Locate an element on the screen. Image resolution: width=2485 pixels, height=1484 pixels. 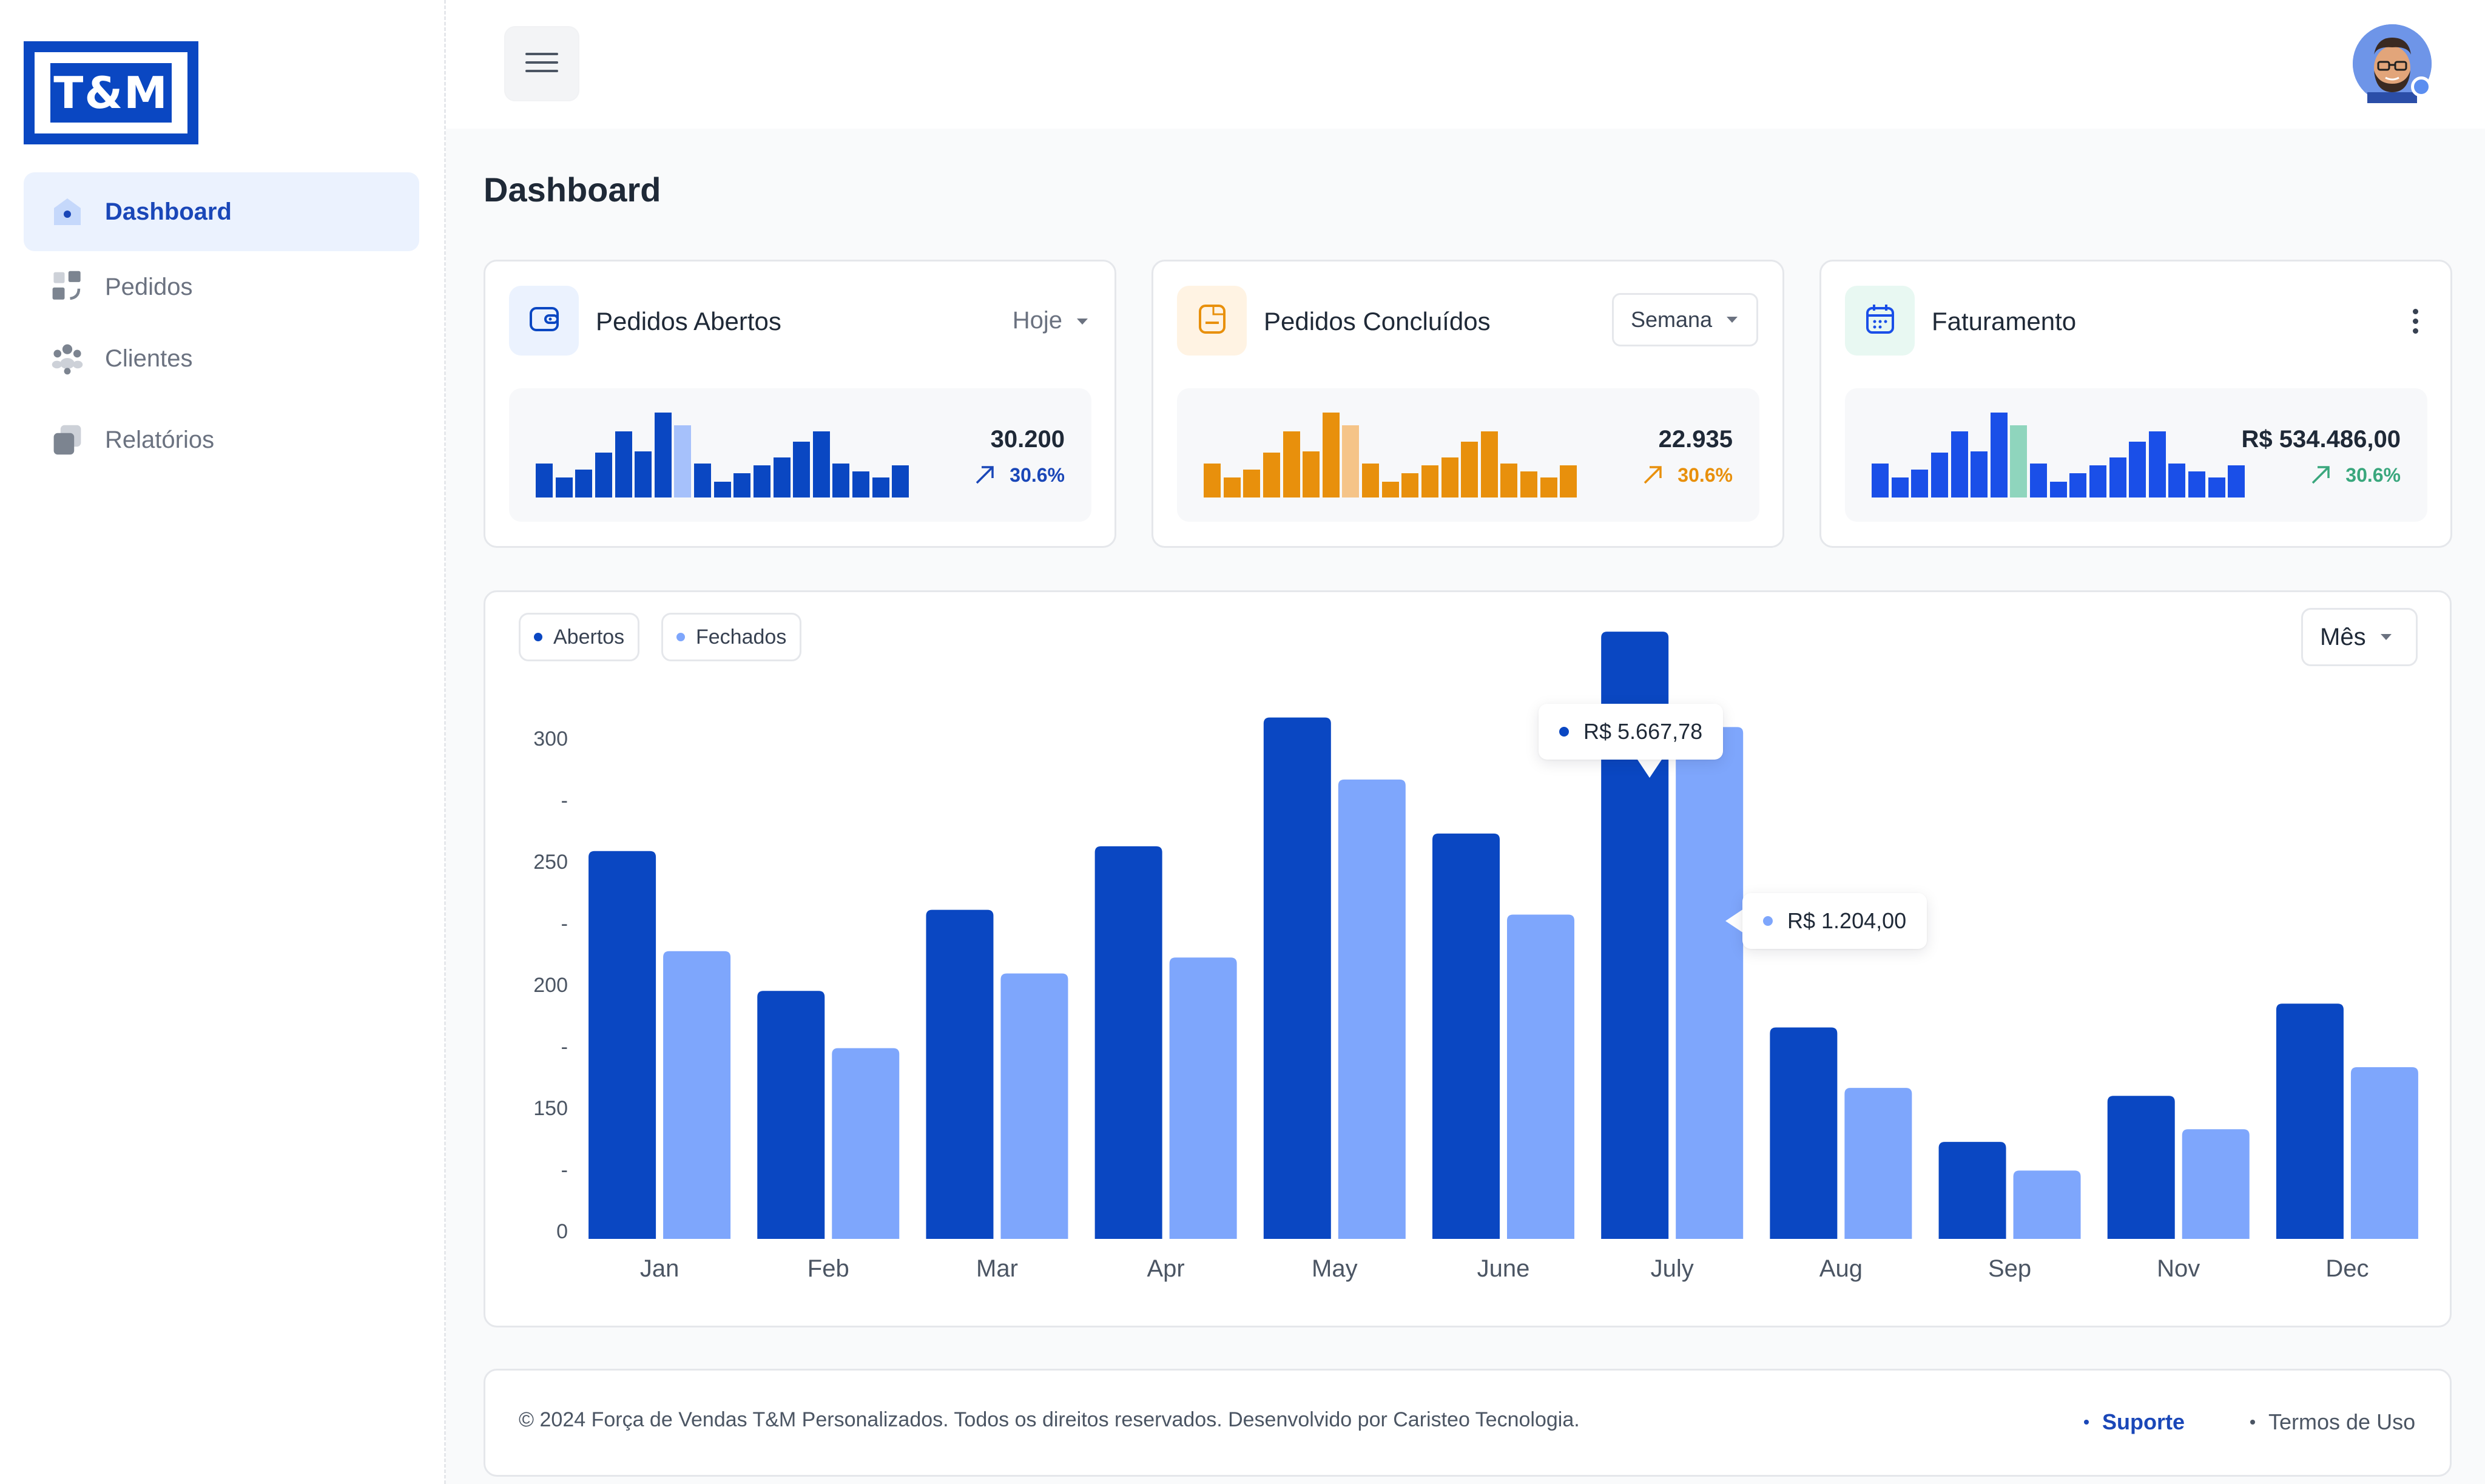
bar-fechados-july is located at coordinates (1710, 983).